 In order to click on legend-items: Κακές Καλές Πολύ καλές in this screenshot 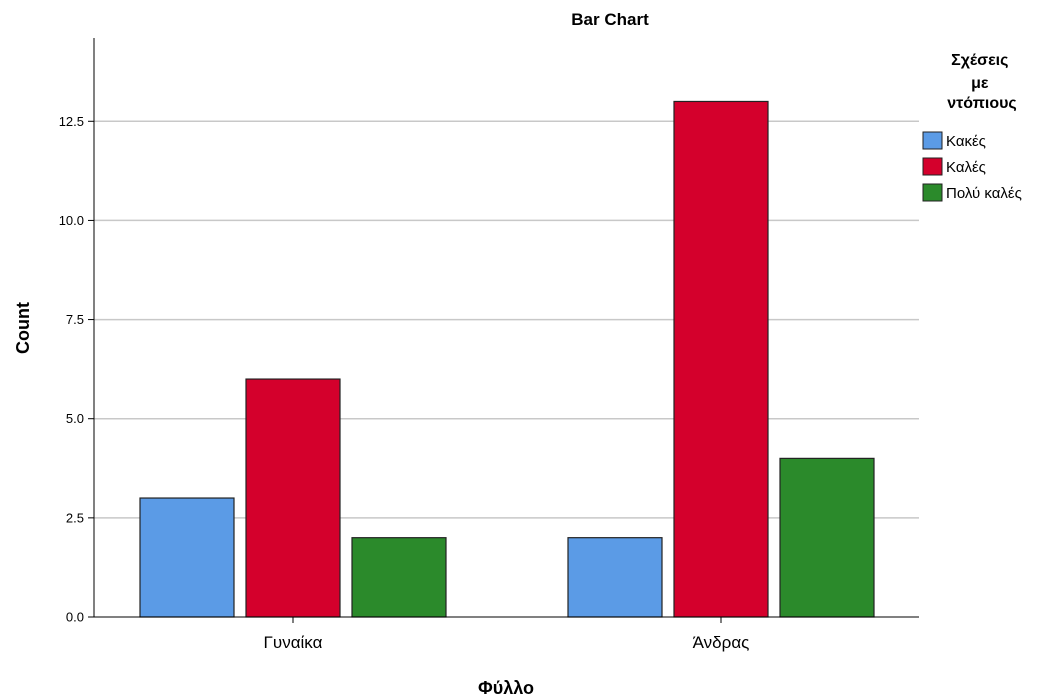, I will do `click(972, 166)`.